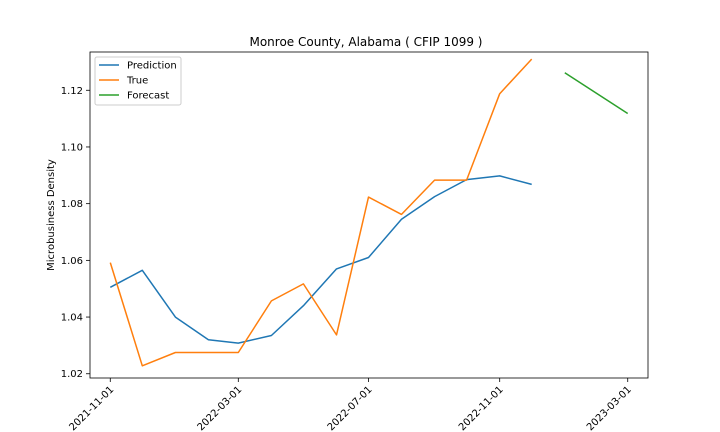 This screenshot has width=720, height=432. I want to click on y-axis-label: Microbusiness Density, so click(51, 215).